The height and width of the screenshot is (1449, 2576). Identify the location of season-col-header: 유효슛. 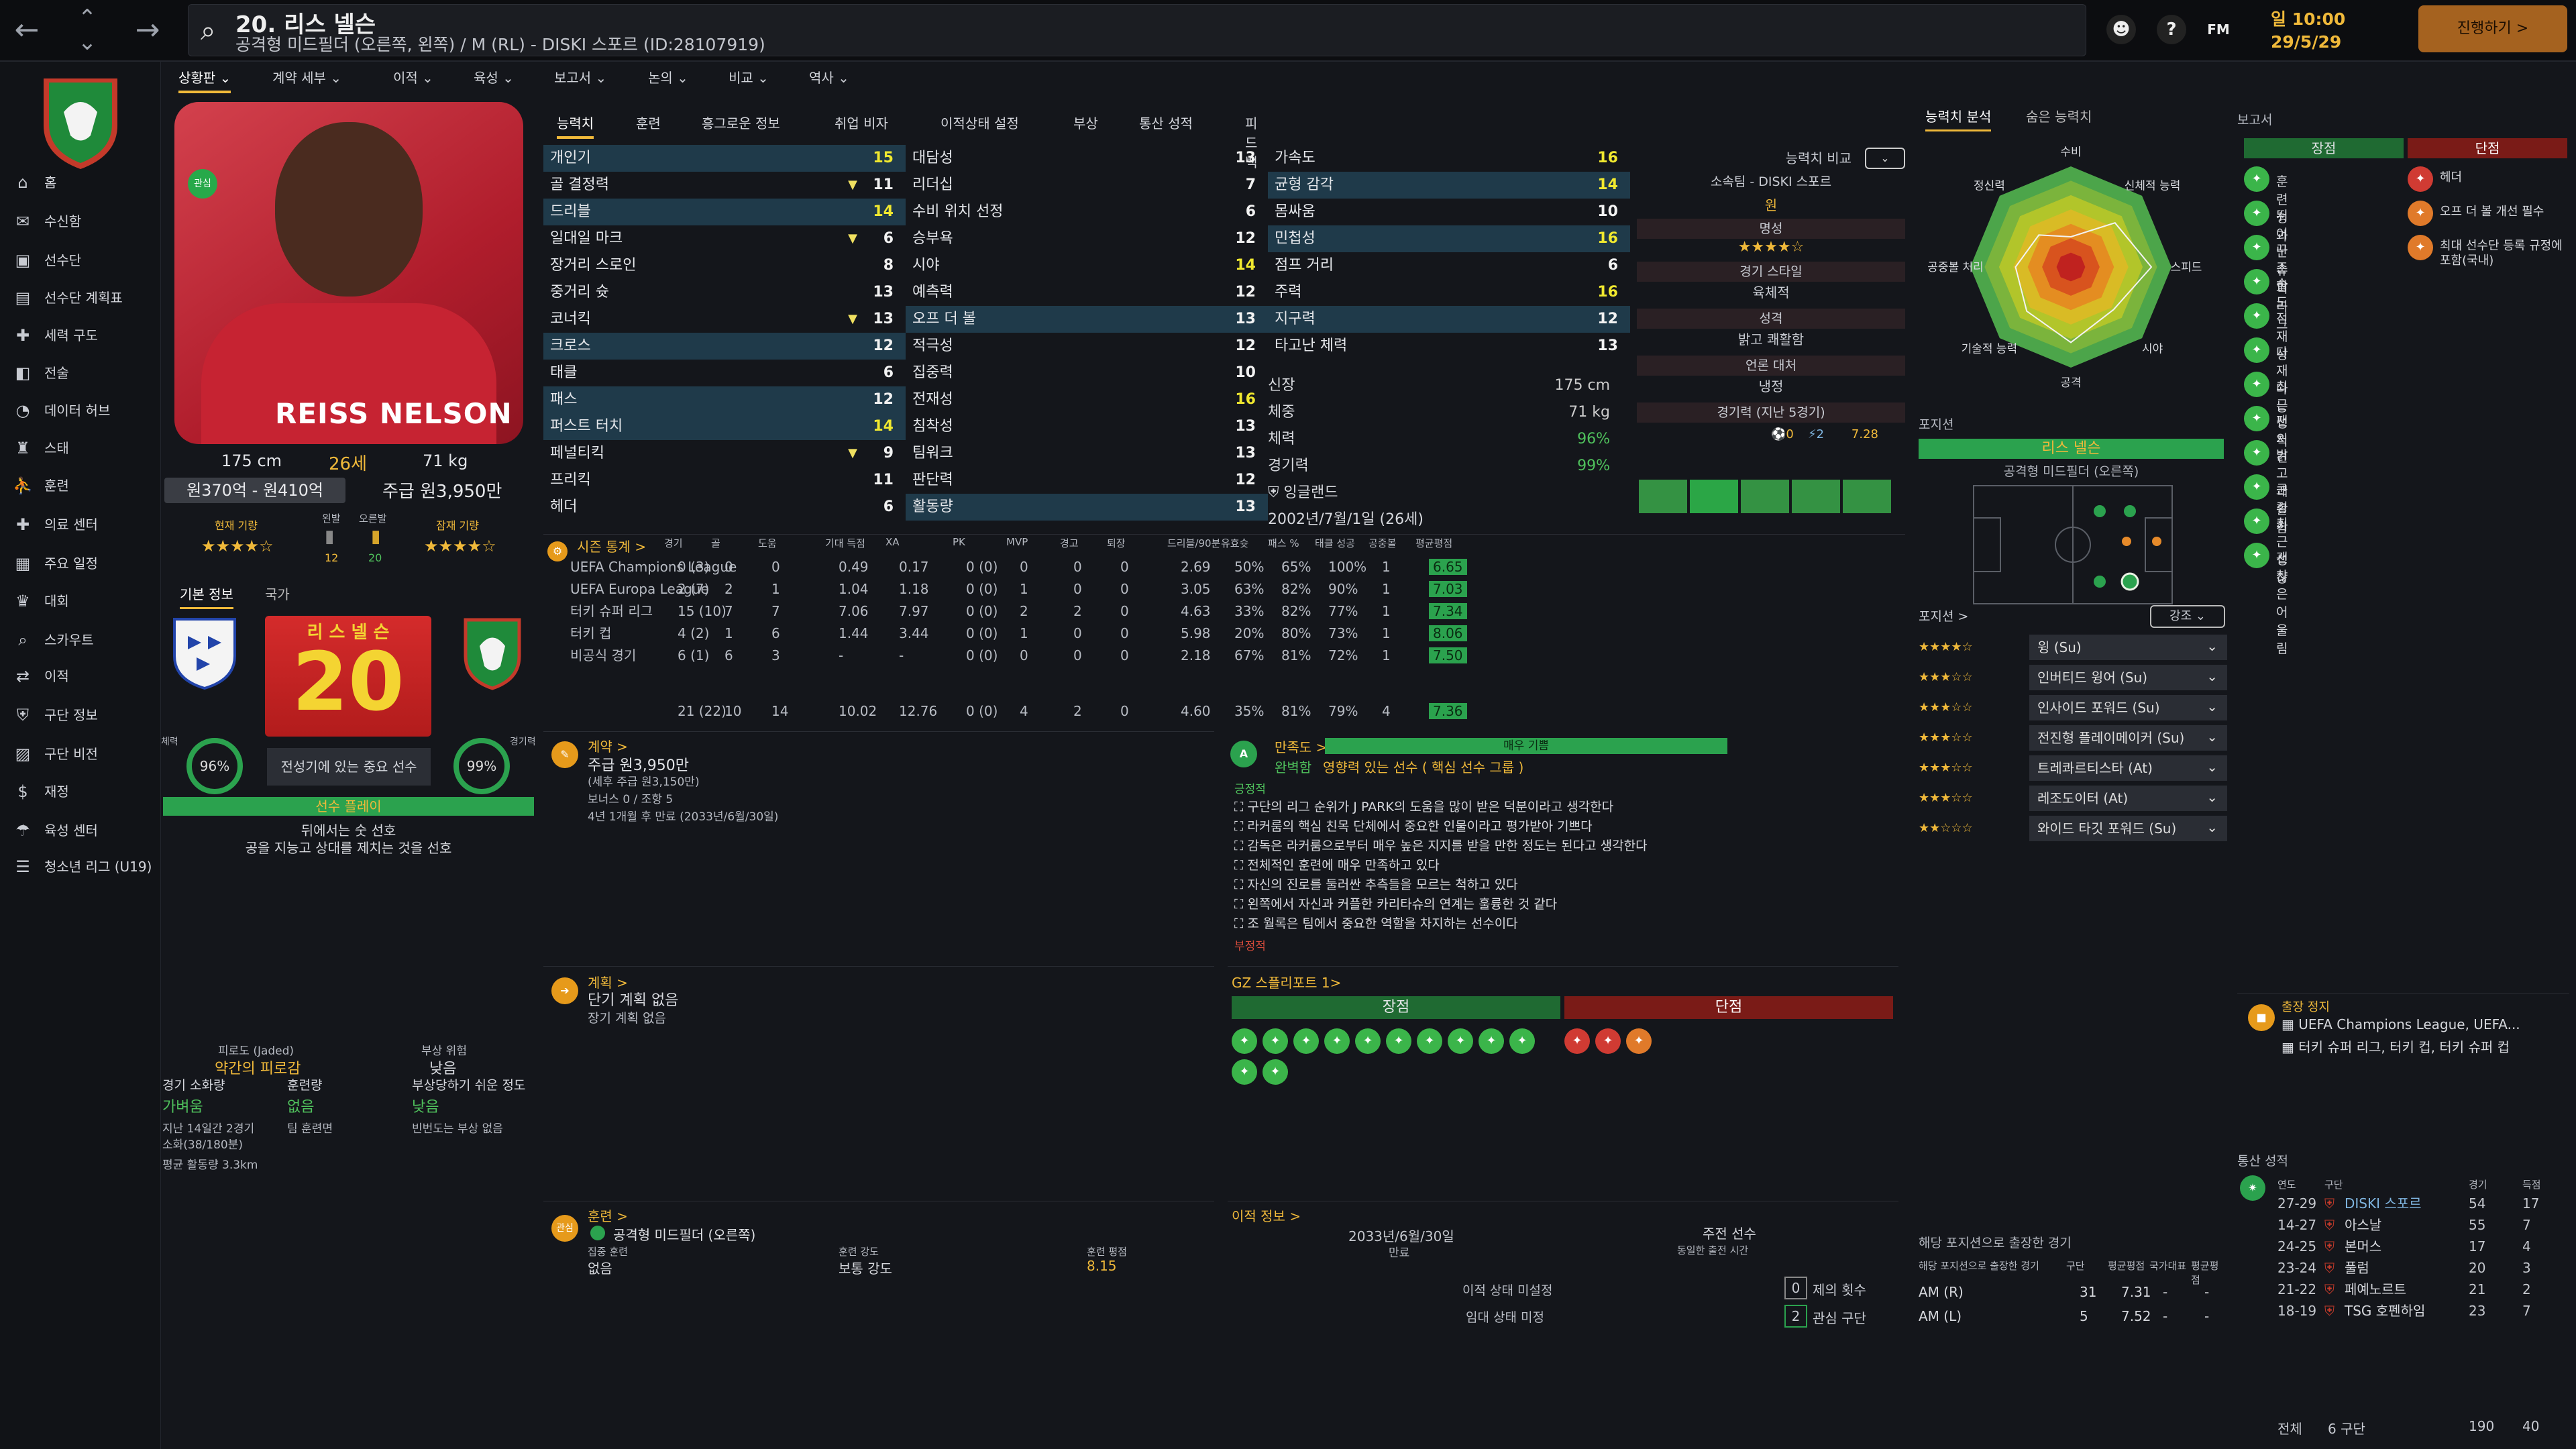
(1235, 543).